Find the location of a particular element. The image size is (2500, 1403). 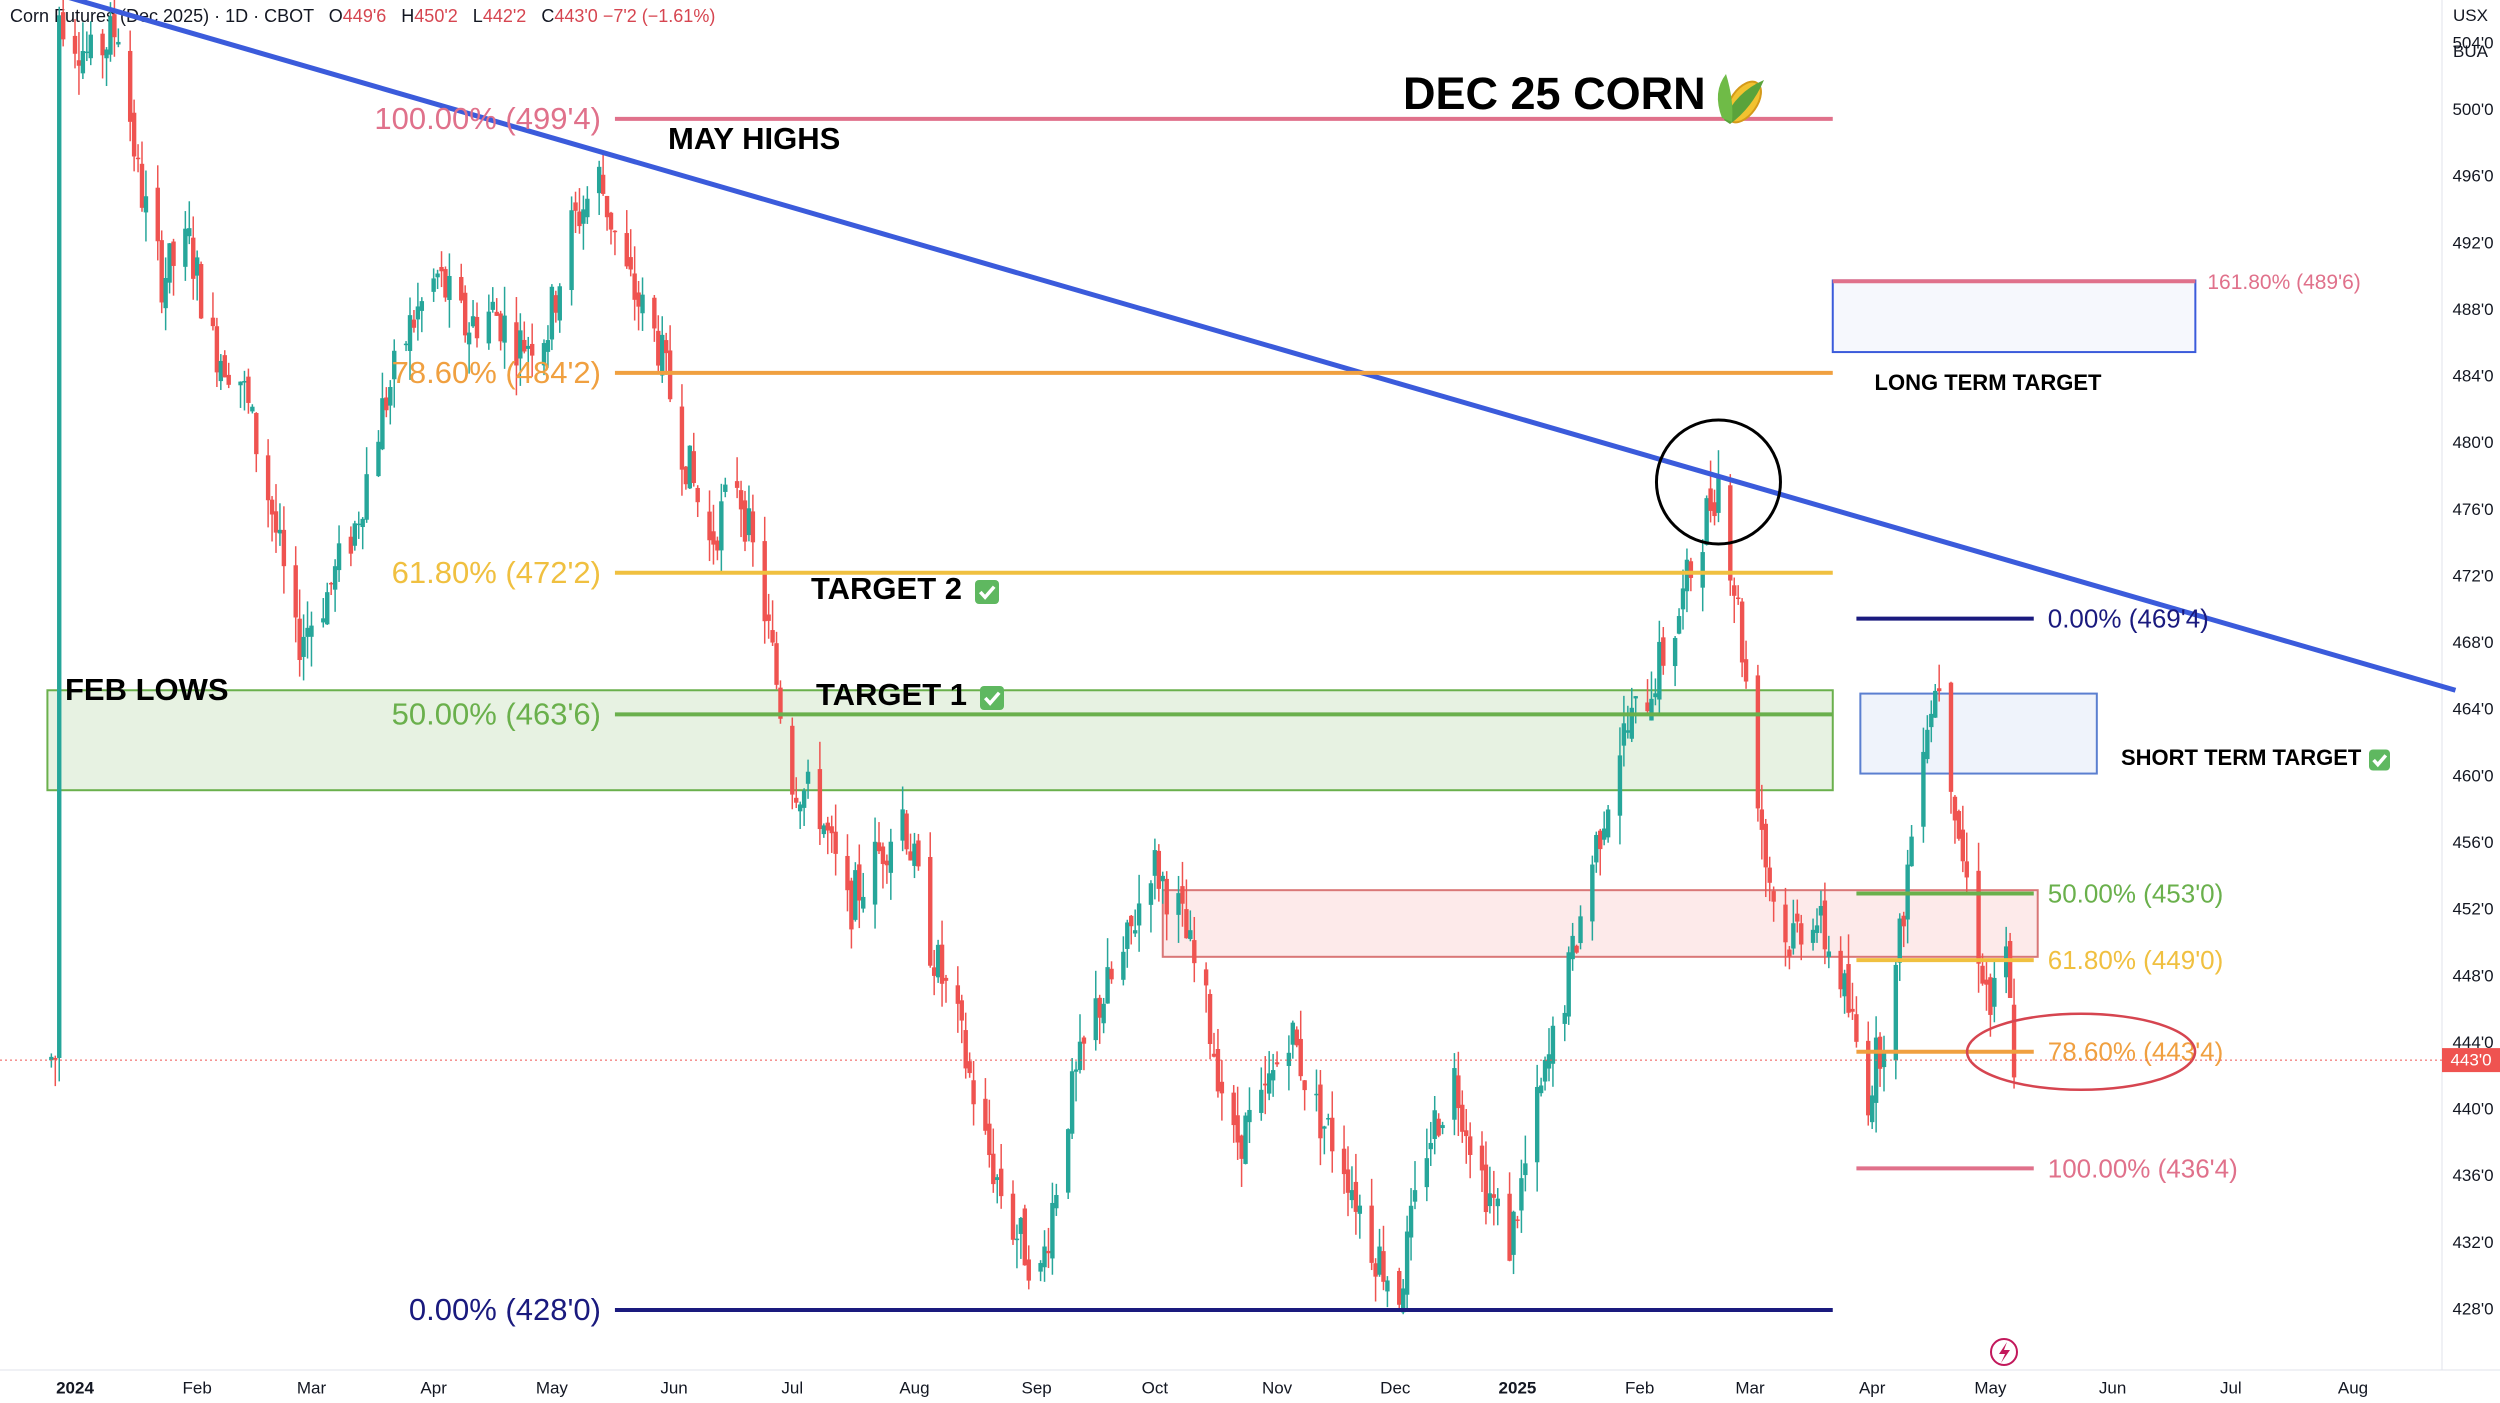

fib-level-label: 0.00% (469'4) is located at coordinates (2128, 618).